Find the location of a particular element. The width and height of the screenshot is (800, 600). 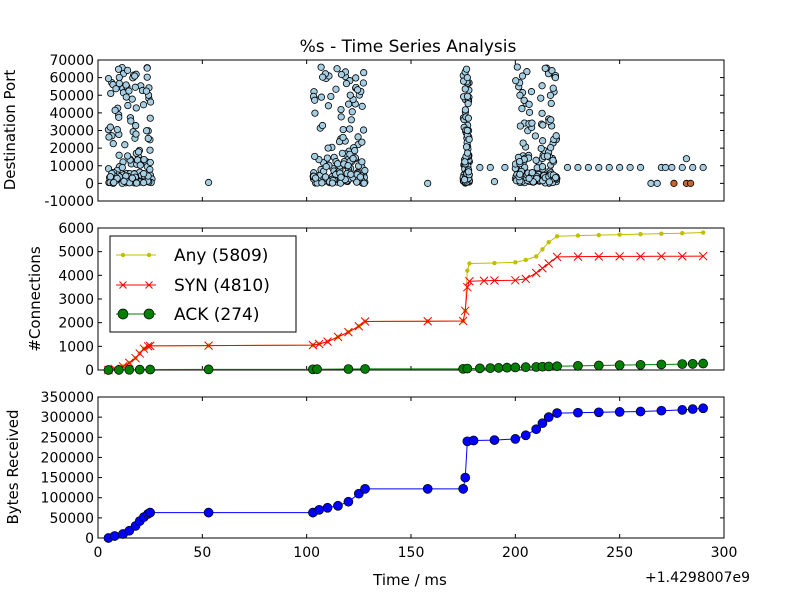

y-tick-label: 1000 is located at coordinates (76, 347).